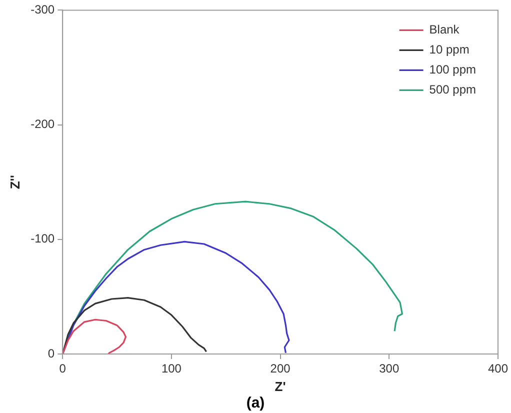 The height and width of the screenshot is (413, 511). What do you see at coordinates (42, 124) in the screenshot?
I see `y-tick-label: -200` at bounding box center [42, 124].